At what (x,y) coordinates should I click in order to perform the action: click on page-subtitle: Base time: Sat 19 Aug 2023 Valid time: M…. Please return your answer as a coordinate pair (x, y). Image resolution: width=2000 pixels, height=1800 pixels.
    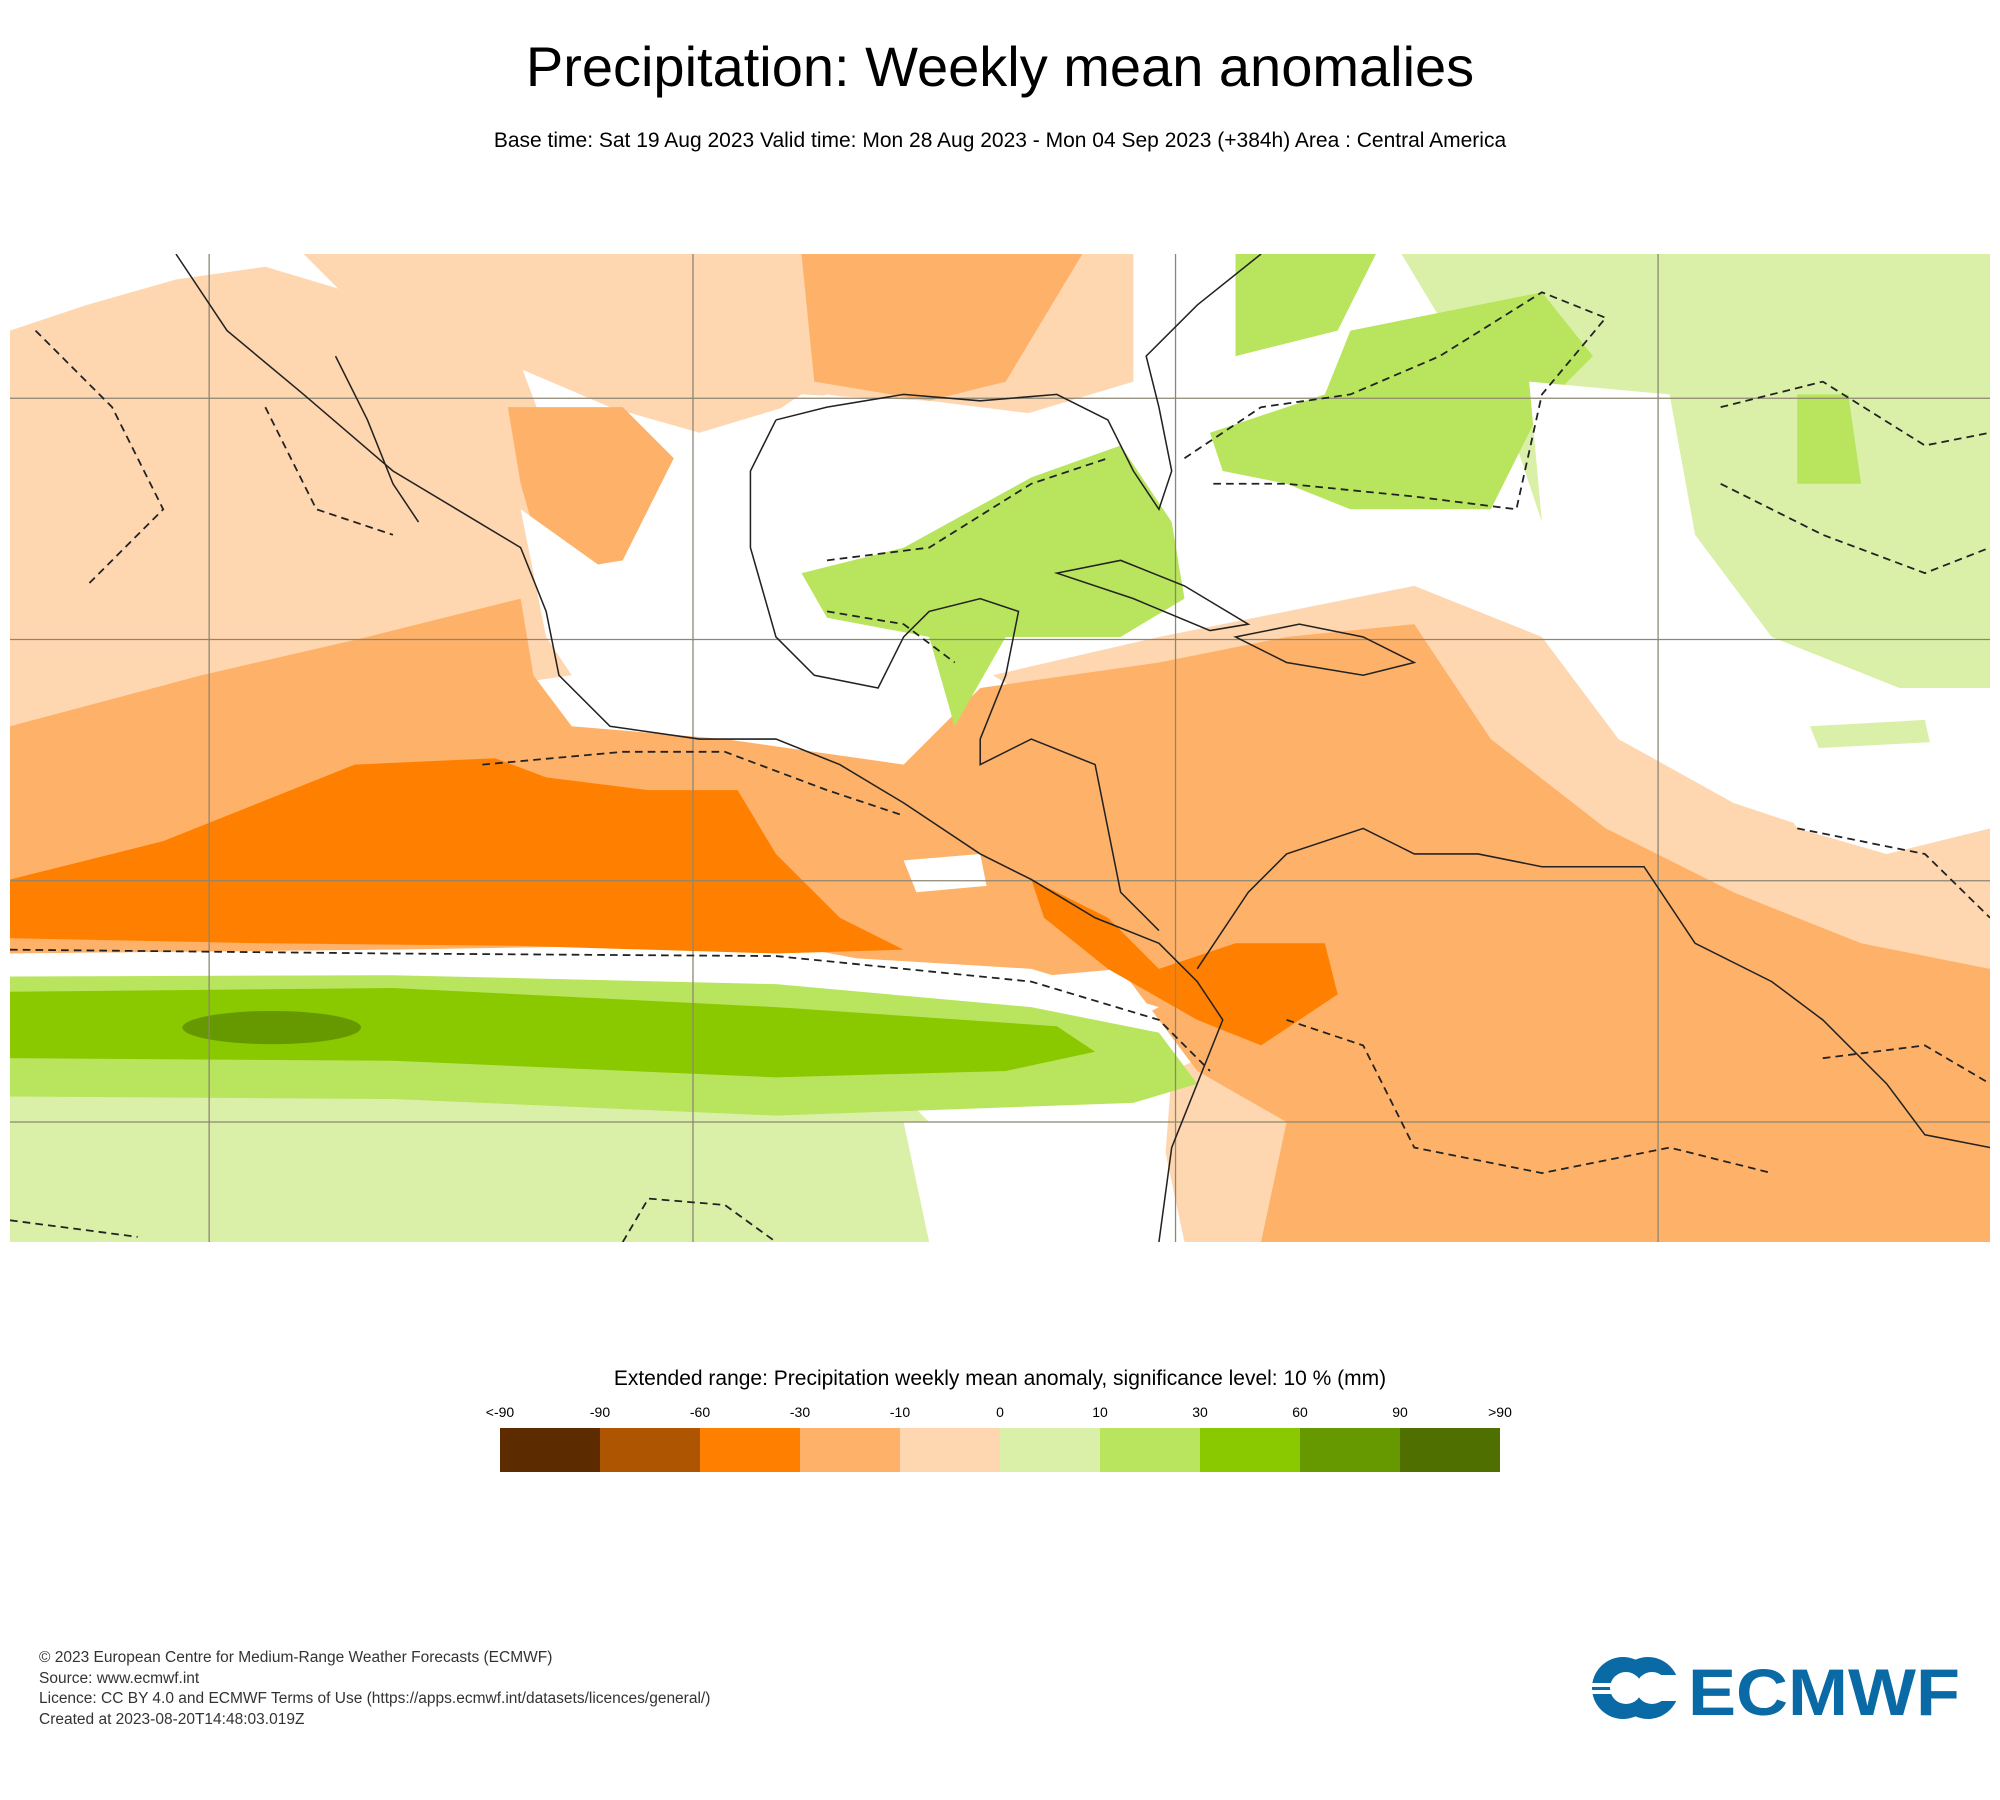
    Looking at the image, I should click on (1000, 140).